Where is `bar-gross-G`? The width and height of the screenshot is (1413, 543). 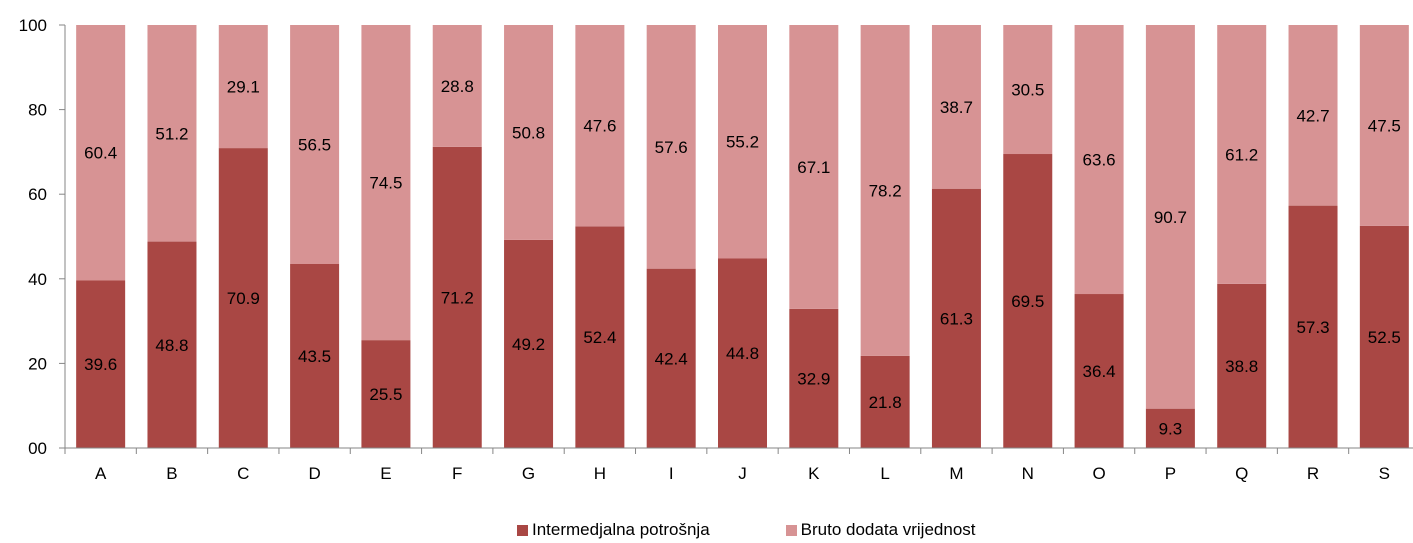
bar-gross-G is located at coordinates (529, 132).